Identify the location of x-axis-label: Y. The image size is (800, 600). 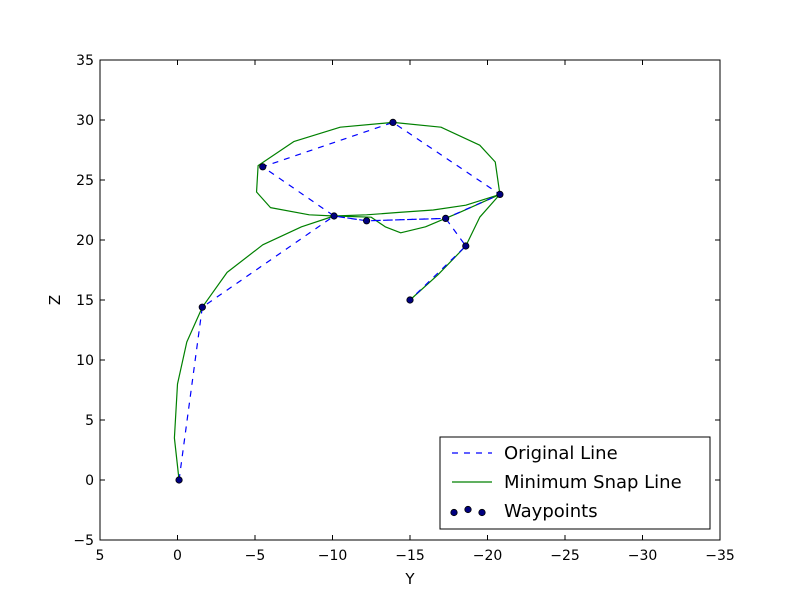
(409, 579).